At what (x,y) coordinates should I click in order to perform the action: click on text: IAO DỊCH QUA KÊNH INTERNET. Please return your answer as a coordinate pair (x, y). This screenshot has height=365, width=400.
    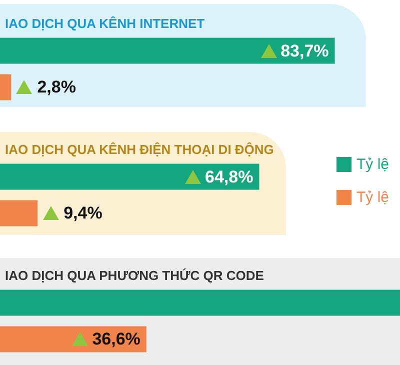
    Looking at the image, I should click on (105, 23).